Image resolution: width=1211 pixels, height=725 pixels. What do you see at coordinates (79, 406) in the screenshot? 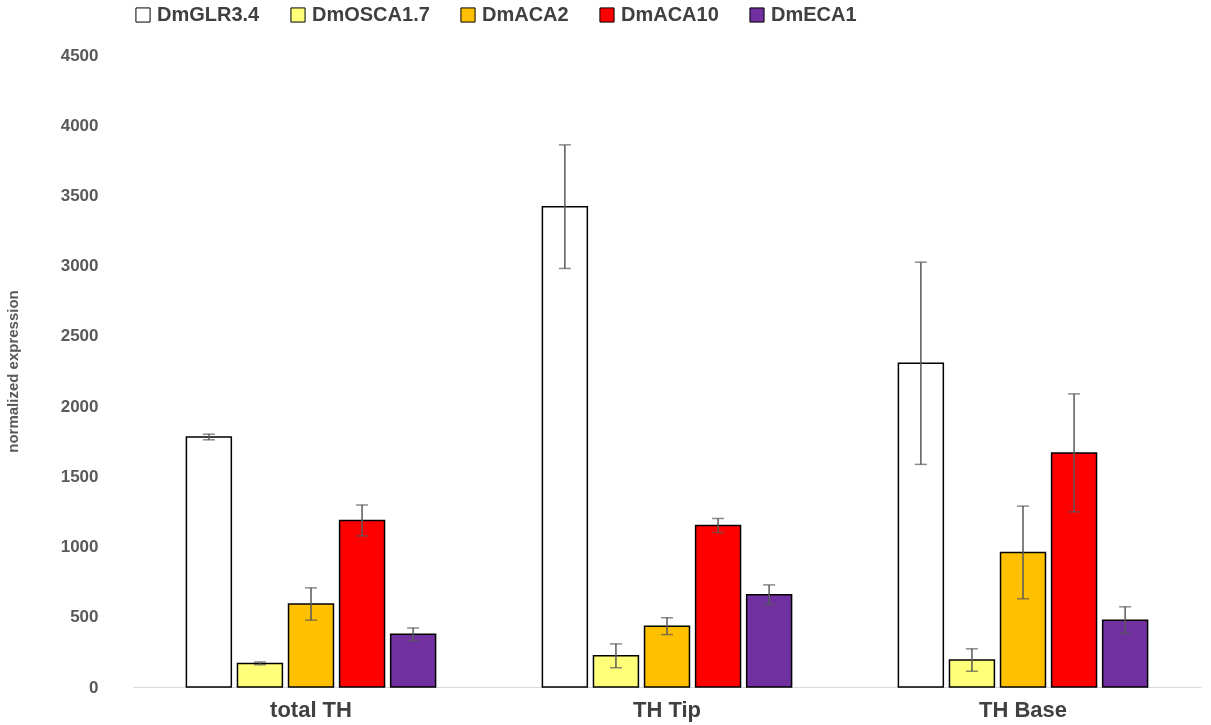
I see `y-tick-label: 2000` at bounding box center [79, 406].